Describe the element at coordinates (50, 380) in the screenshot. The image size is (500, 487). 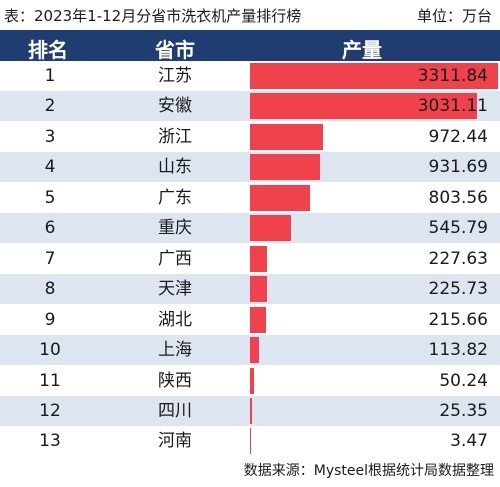
I see `rank-cell: 11` at that location.